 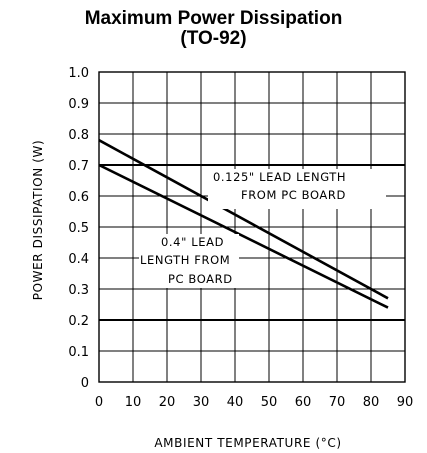 I want to click on x-axis-label: AMBIENT TEMPERATURE (°C), so click(x=247, y=443).